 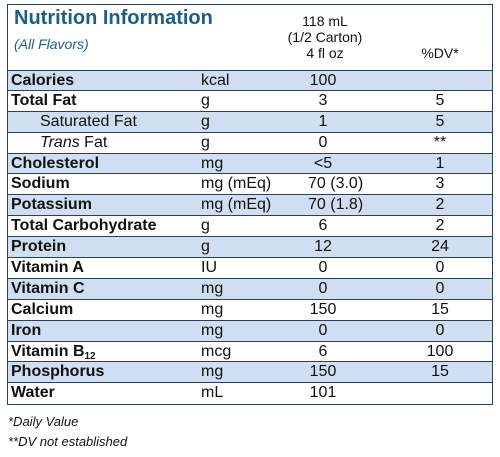 What do you see at coordinates (33, 393) in the screenshot?
I see `nutrient-name: Water` at bounding box center [33, 393].